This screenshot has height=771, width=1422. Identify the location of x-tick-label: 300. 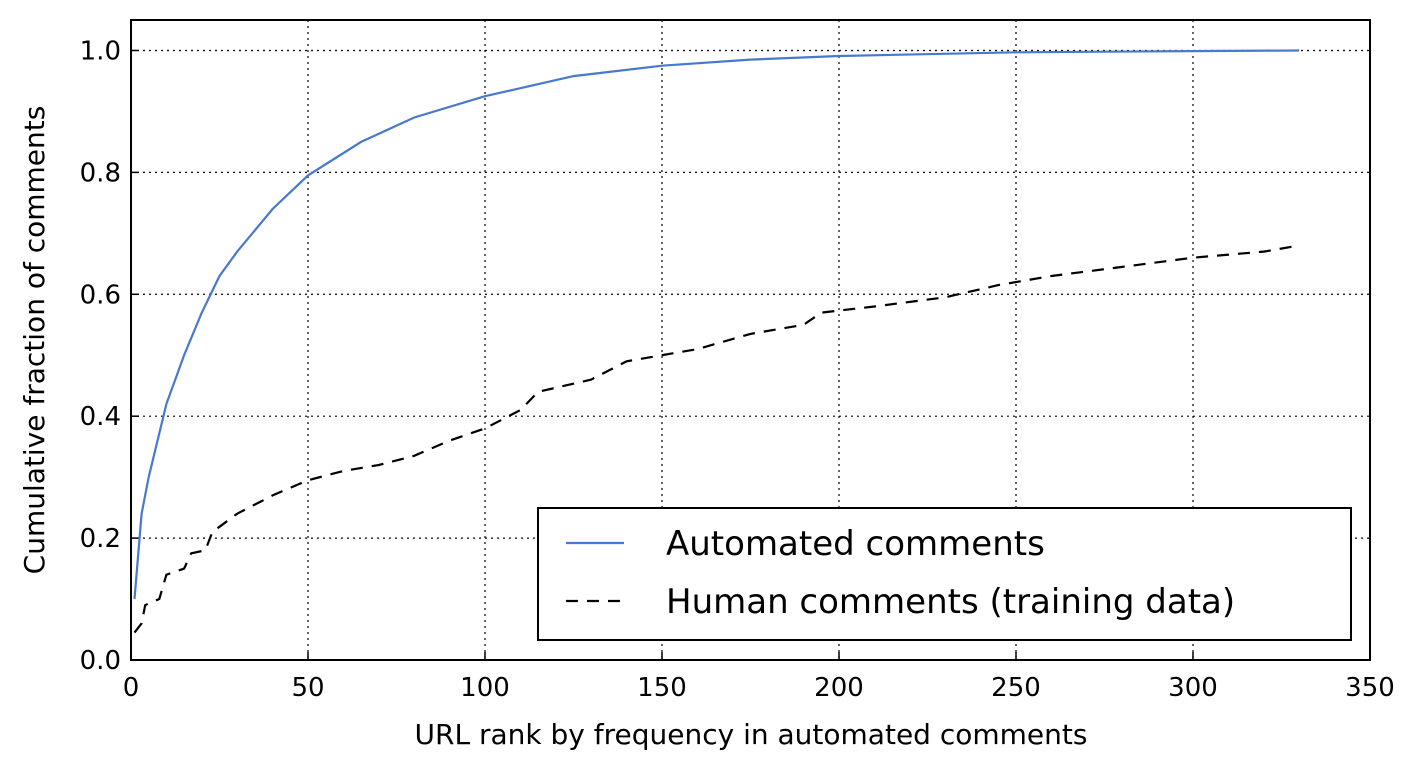
(1193, 688).